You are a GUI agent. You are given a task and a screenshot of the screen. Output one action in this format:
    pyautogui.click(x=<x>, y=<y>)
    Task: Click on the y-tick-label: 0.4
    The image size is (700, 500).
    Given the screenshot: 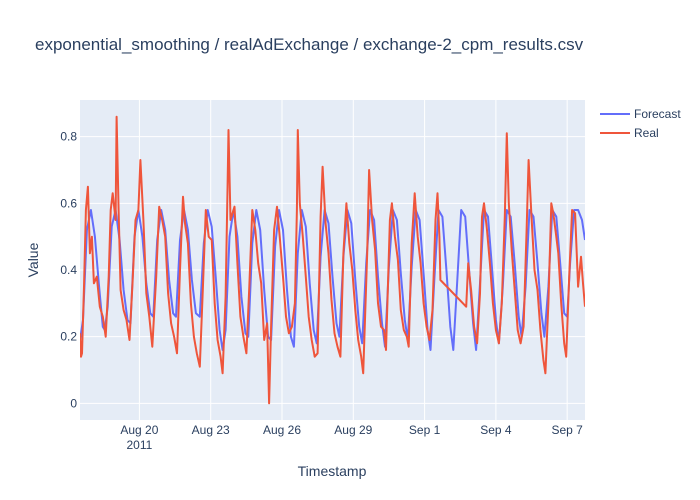 What is the action you would take?
    pyautogui.click(x=68, y=270)
    